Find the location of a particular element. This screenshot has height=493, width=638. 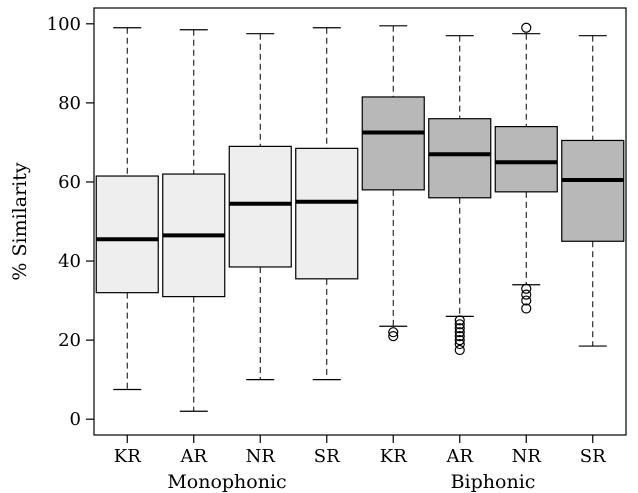

y-tick-label: 0 is located at coordinates (75, 419).